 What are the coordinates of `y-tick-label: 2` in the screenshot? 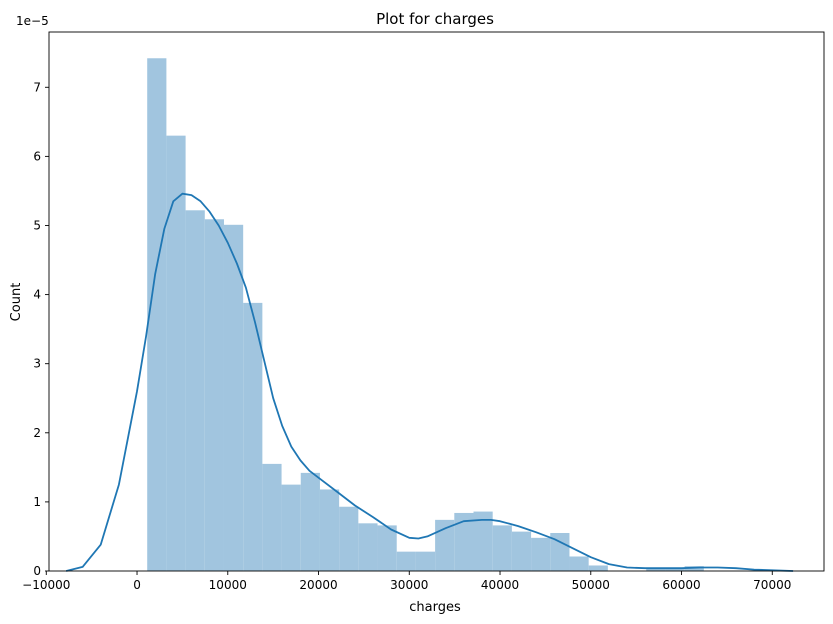 It's located at (37, 433).